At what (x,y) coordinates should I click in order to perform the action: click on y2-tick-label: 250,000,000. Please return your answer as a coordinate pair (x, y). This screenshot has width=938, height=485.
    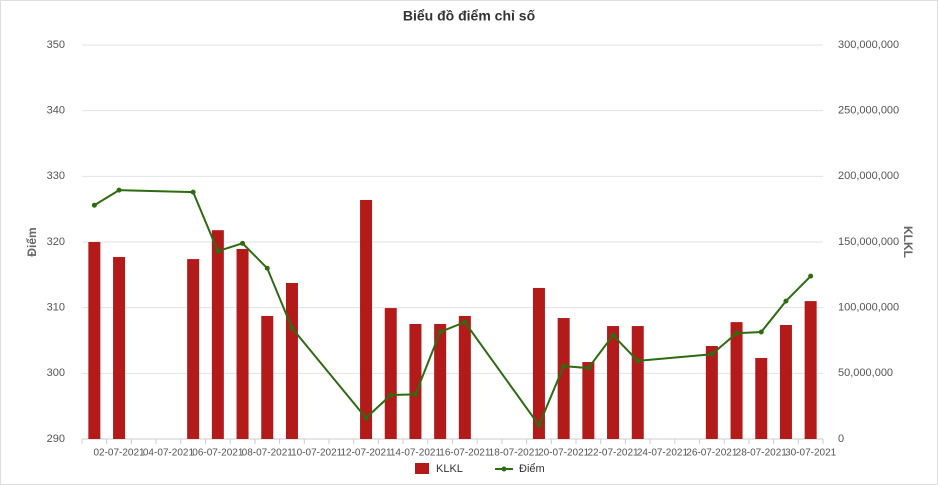
    Looking at the image, I should click on (868, 111).